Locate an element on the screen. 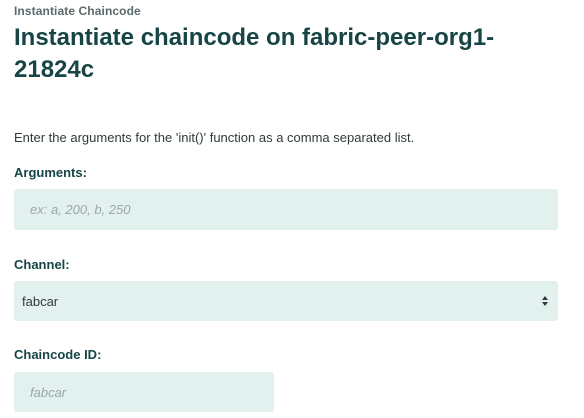 This screenshot has width=584, height=418. channel-selected-value: fabcar is located at coordinates (40, 301).